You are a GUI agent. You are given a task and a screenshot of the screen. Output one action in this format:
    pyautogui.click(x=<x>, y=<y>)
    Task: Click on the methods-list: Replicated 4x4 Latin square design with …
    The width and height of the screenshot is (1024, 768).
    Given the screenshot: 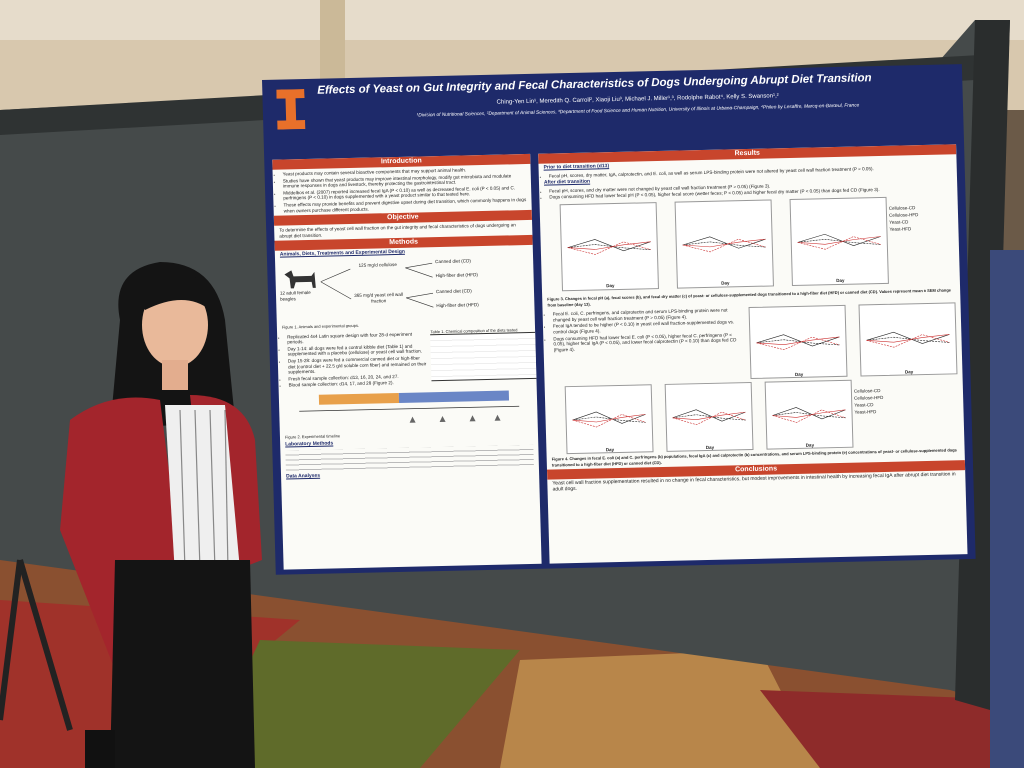 What is the action you would take?
    pyautogui.click(x=357, y=360)
    